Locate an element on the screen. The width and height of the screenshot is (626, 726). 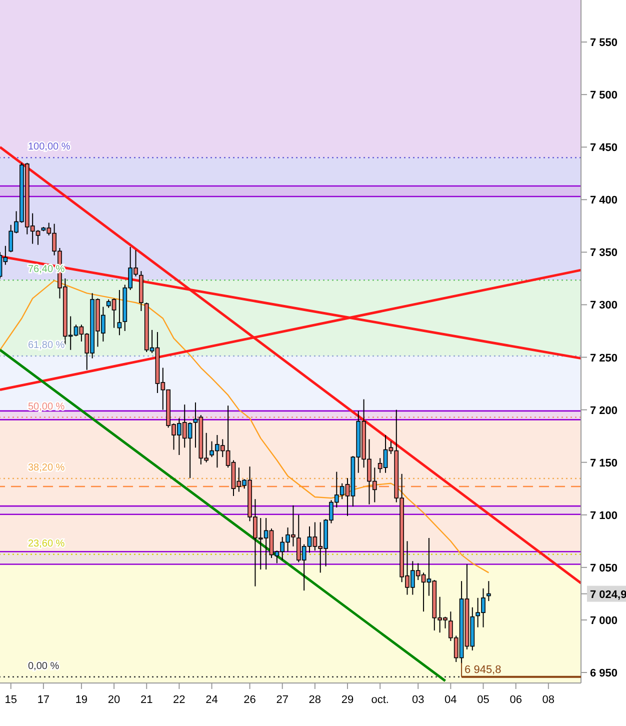
annotation: 38,20 % is located at coordinates (46, 468).